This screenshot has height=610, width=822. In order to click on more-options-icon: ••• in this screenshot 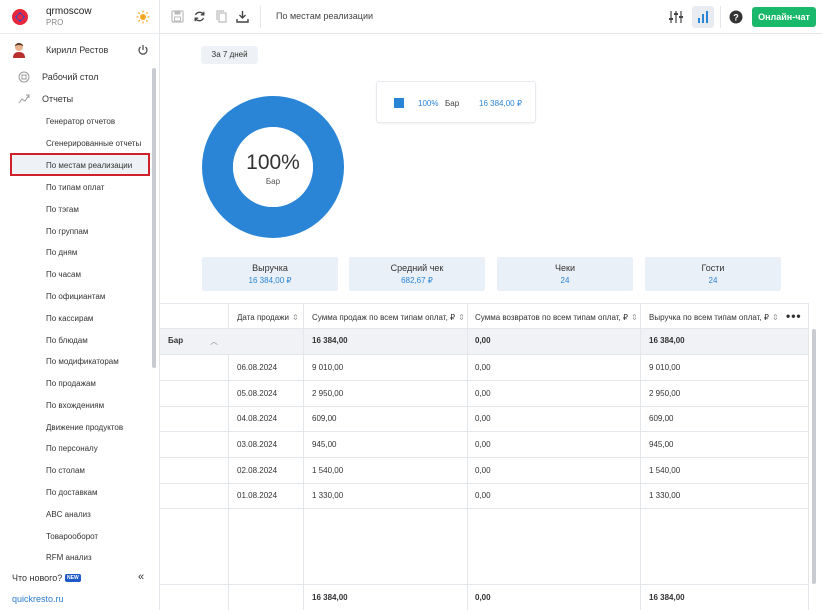, I will do `click(794, 316)`.